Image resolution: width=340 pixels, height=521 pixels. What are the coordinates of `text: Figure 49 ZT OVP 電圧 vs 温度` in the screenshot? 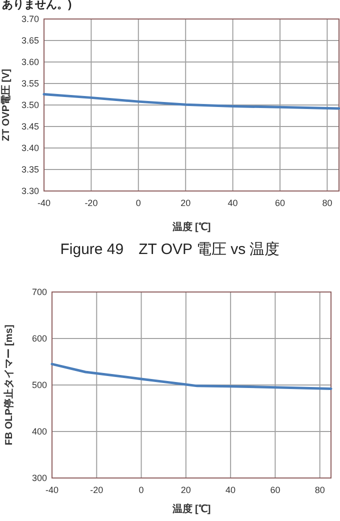 It's located at (170, 249).